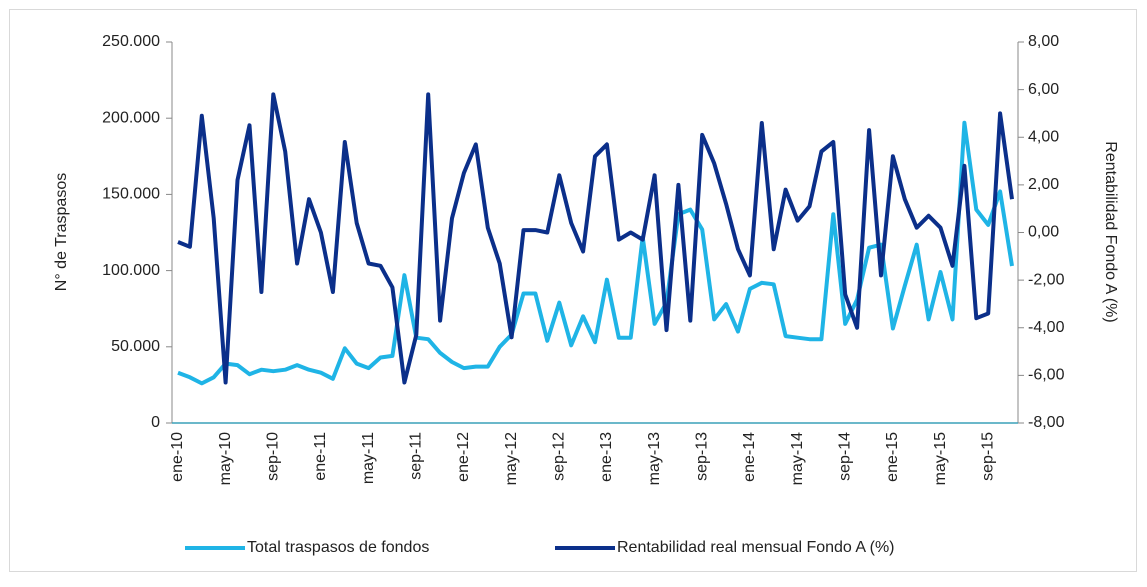 The width and height of the screenshot is (1147, 587). What do you see at coordinates (225, 458) in the screenshot?
I see `x-tick-label: may-10` at bounding box center [225, 458].